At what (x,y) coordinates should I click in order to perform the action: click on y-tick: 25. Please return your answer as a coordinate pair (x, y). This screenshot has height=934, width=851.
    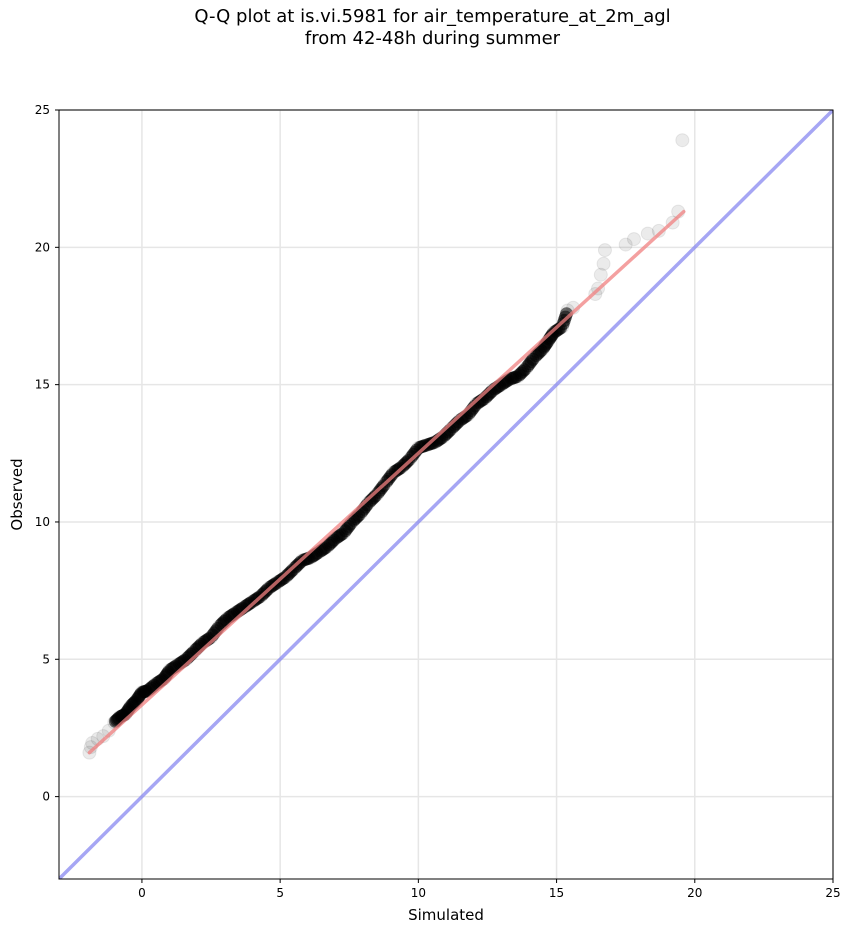
    Looking at the image, I should click on (47, 110).